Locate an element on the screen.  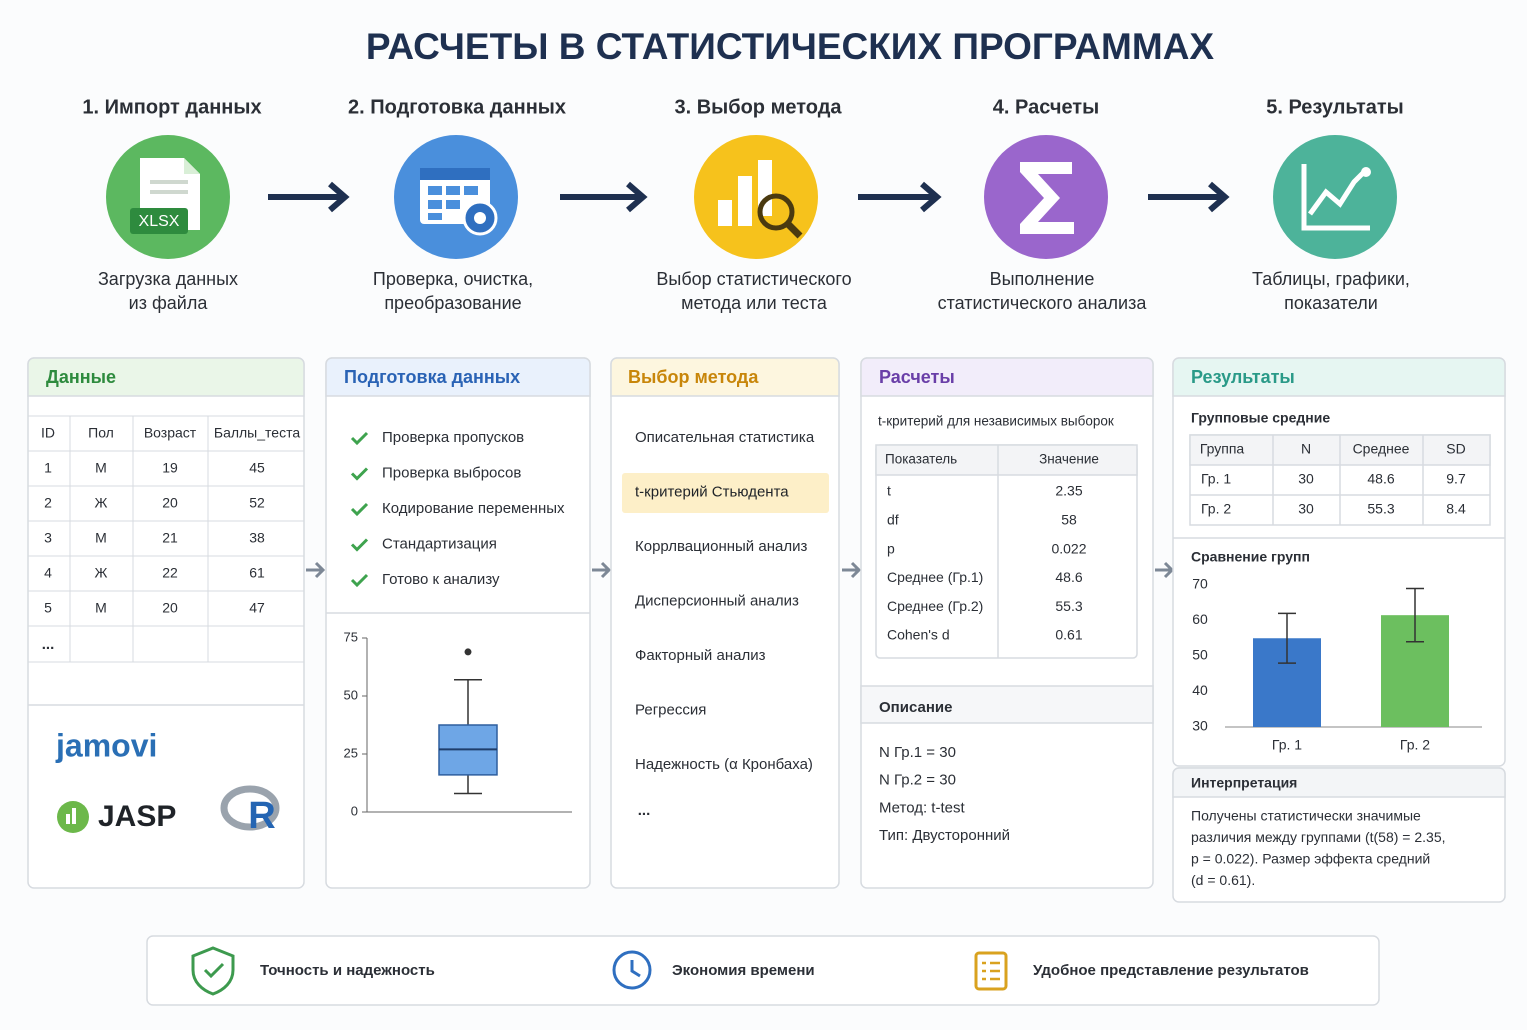
checklist-item: Готово к анализу is located at coordinates (441, 579).